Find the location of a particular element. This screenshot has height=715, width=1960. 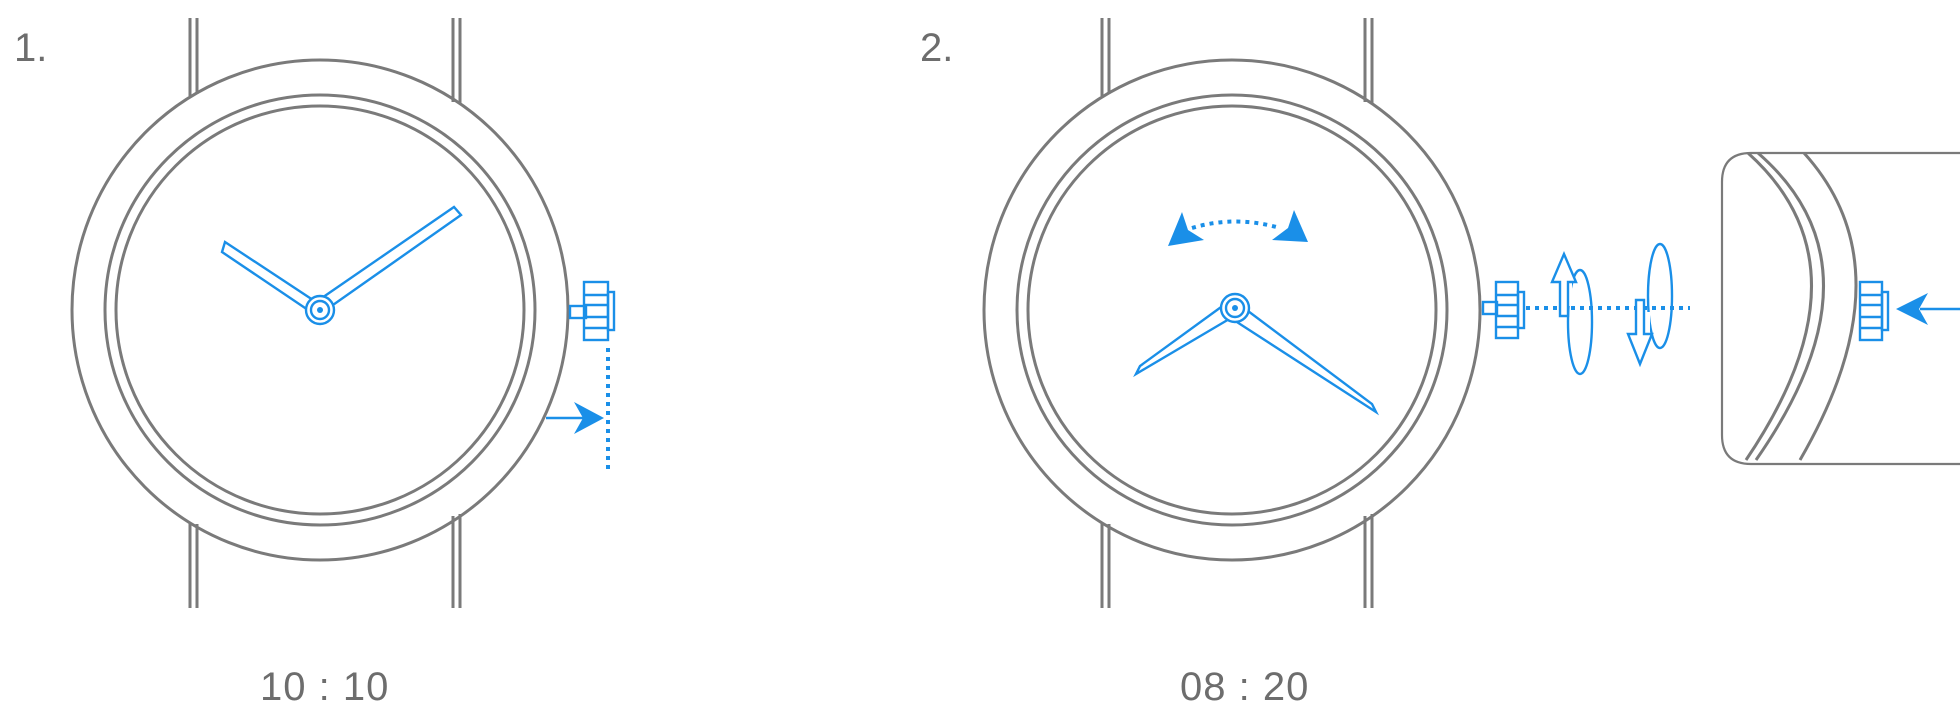

watch-2-hands is located at coordinates (1256, 354).